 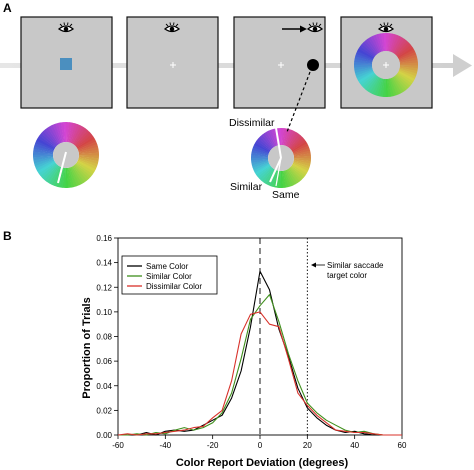 What do you see at coordinates (104, 386) in the screenshot?
I see `y-tick-label: 0.04` at bounding box center [104, 386].